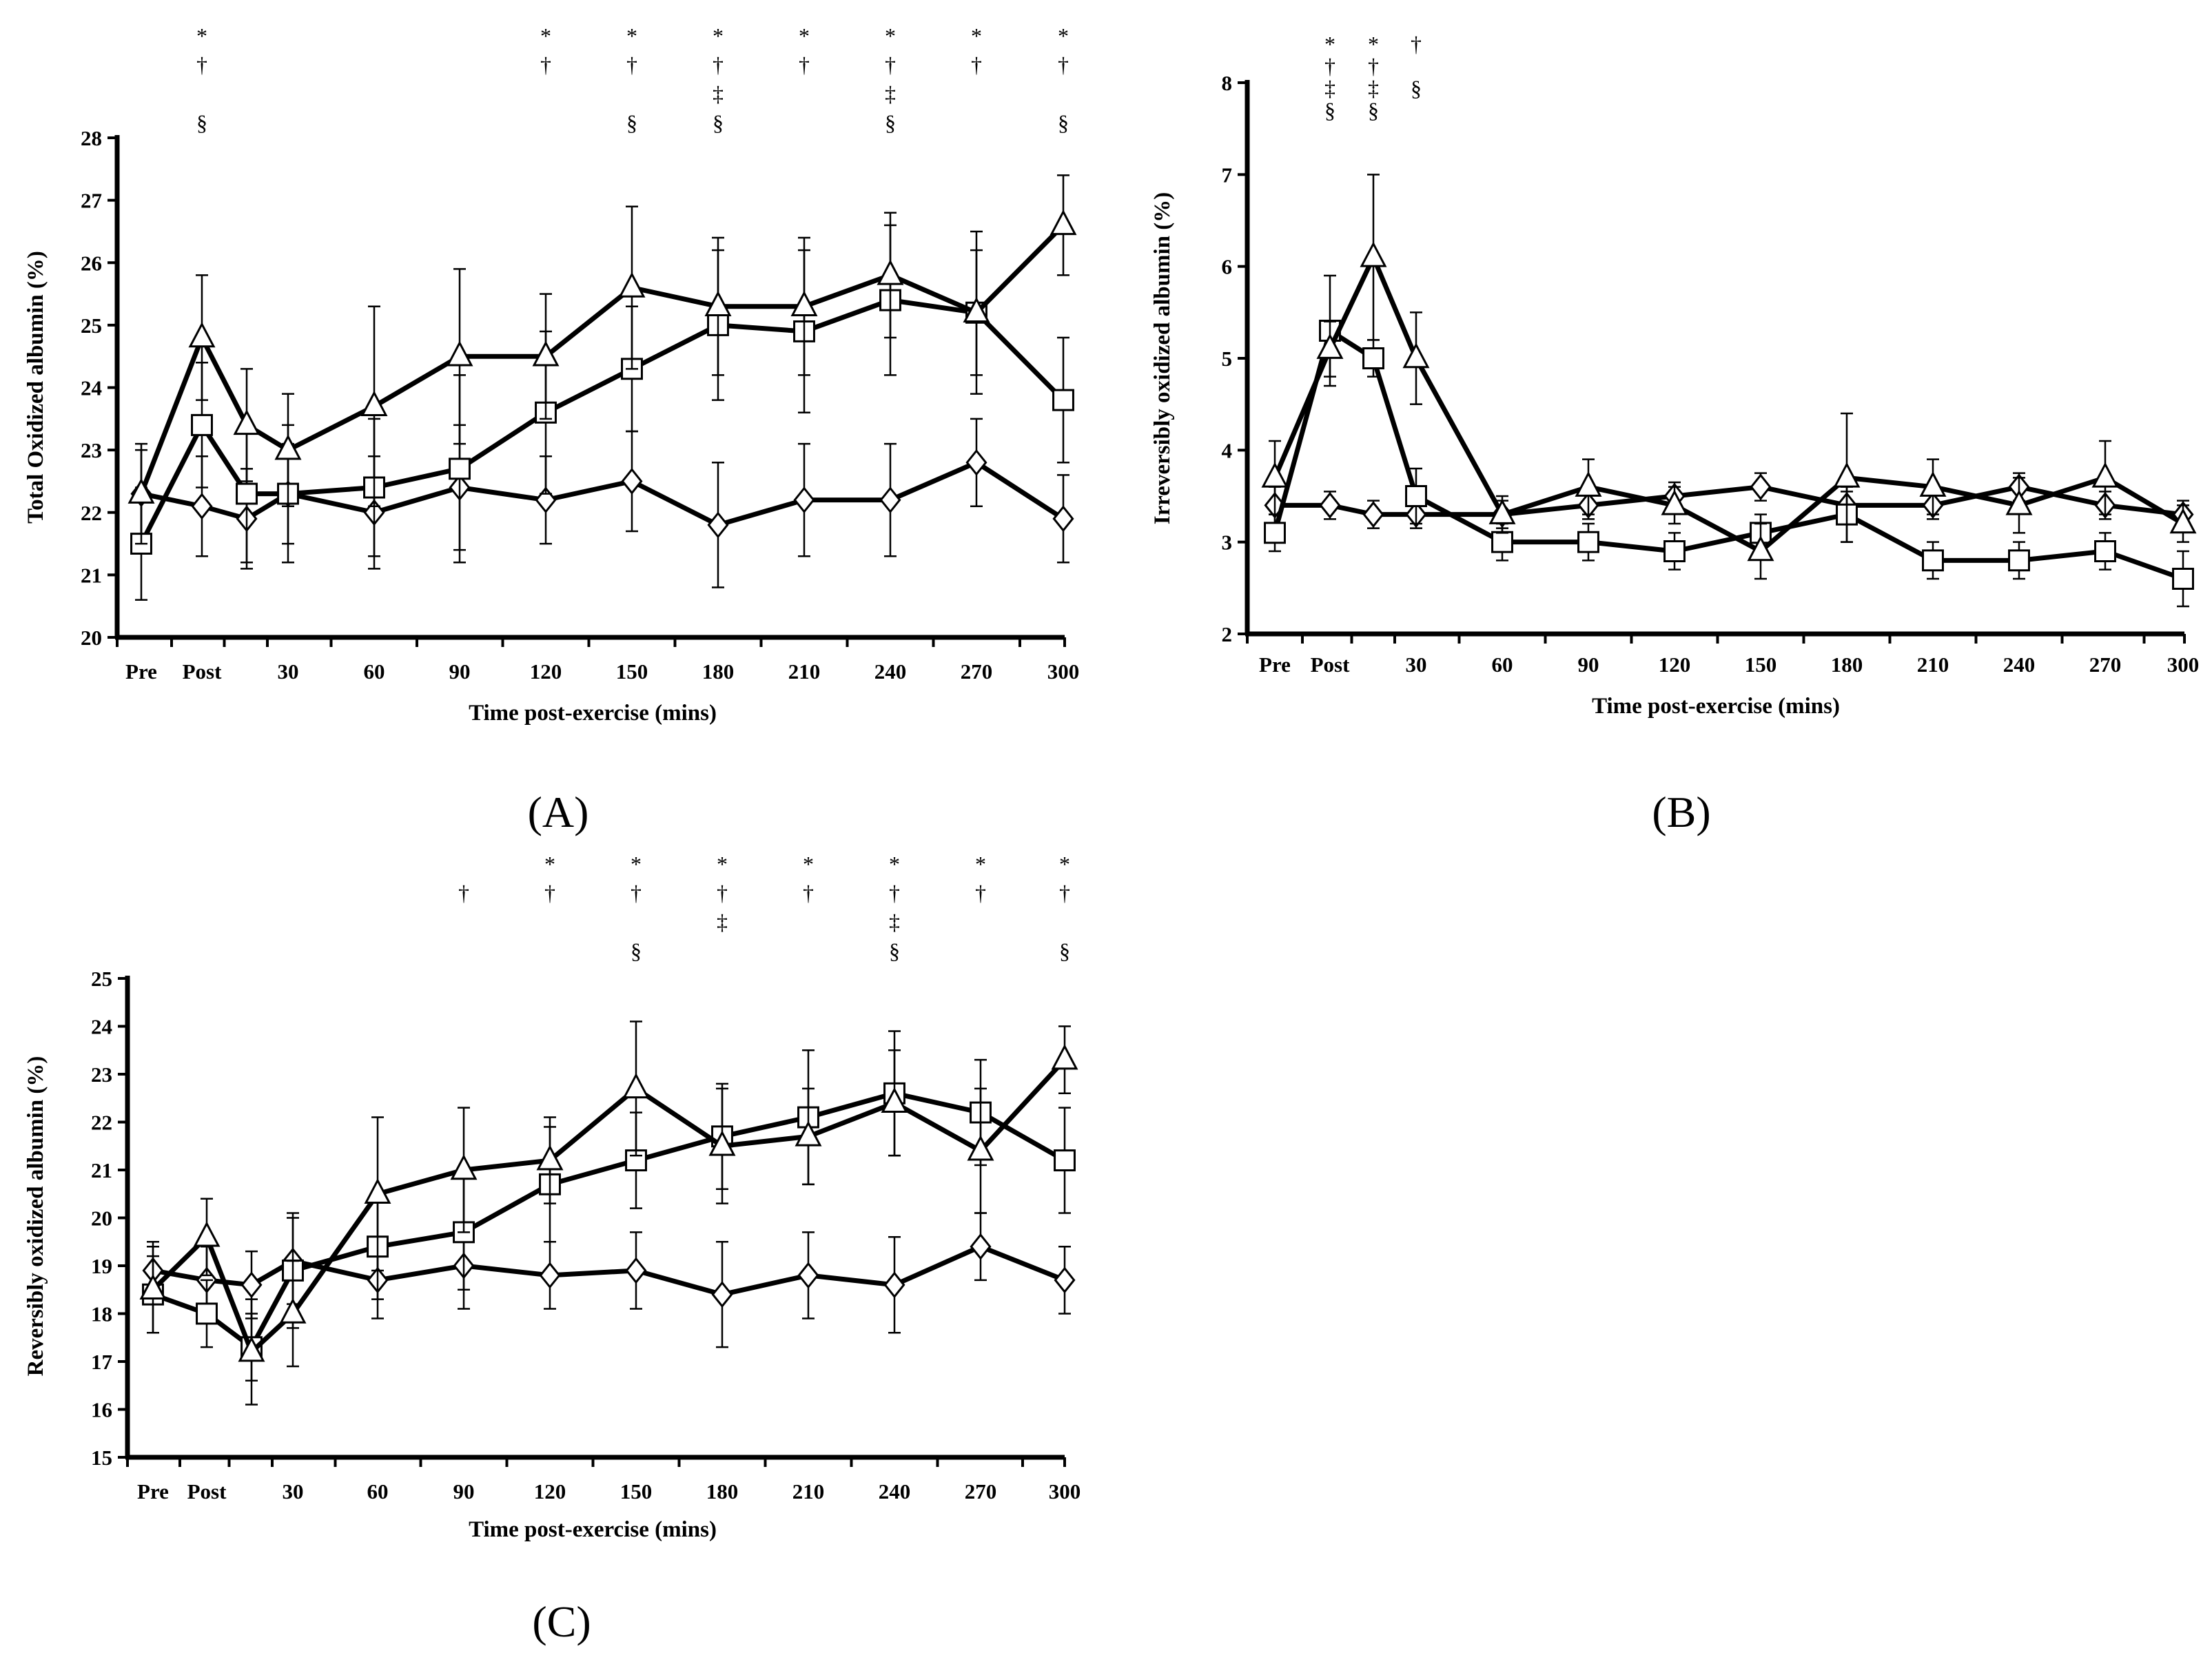  I want to click on y-tick-label: 26, so click(91, 263).